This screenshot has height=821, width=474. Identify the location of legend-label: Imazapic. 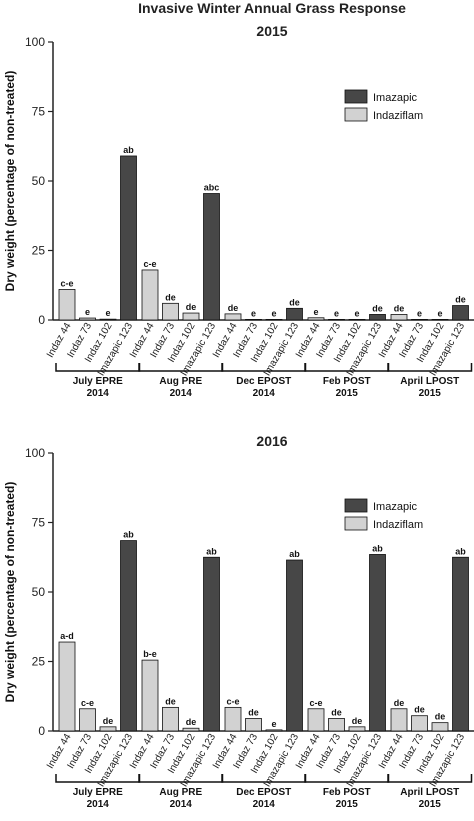
(395, 98).